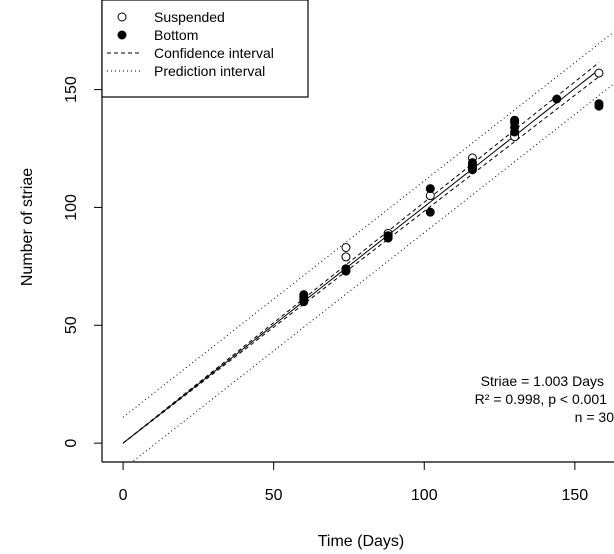 The height and width of the screenshot is (554, 614). What do you see at coordinates (189, 17) in the screenshot?
I see `legend-label: Suspended` at bounding box center [189, 17].